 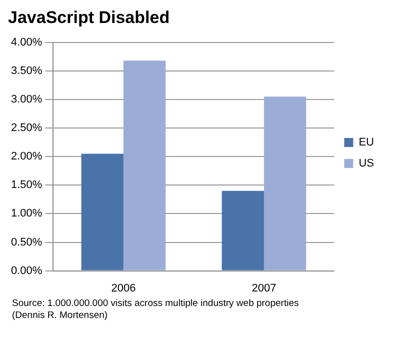 I want to click on source-note: Source: 1.000.000.000 visits across multiple industry web properties, so click(x=156, y=304).